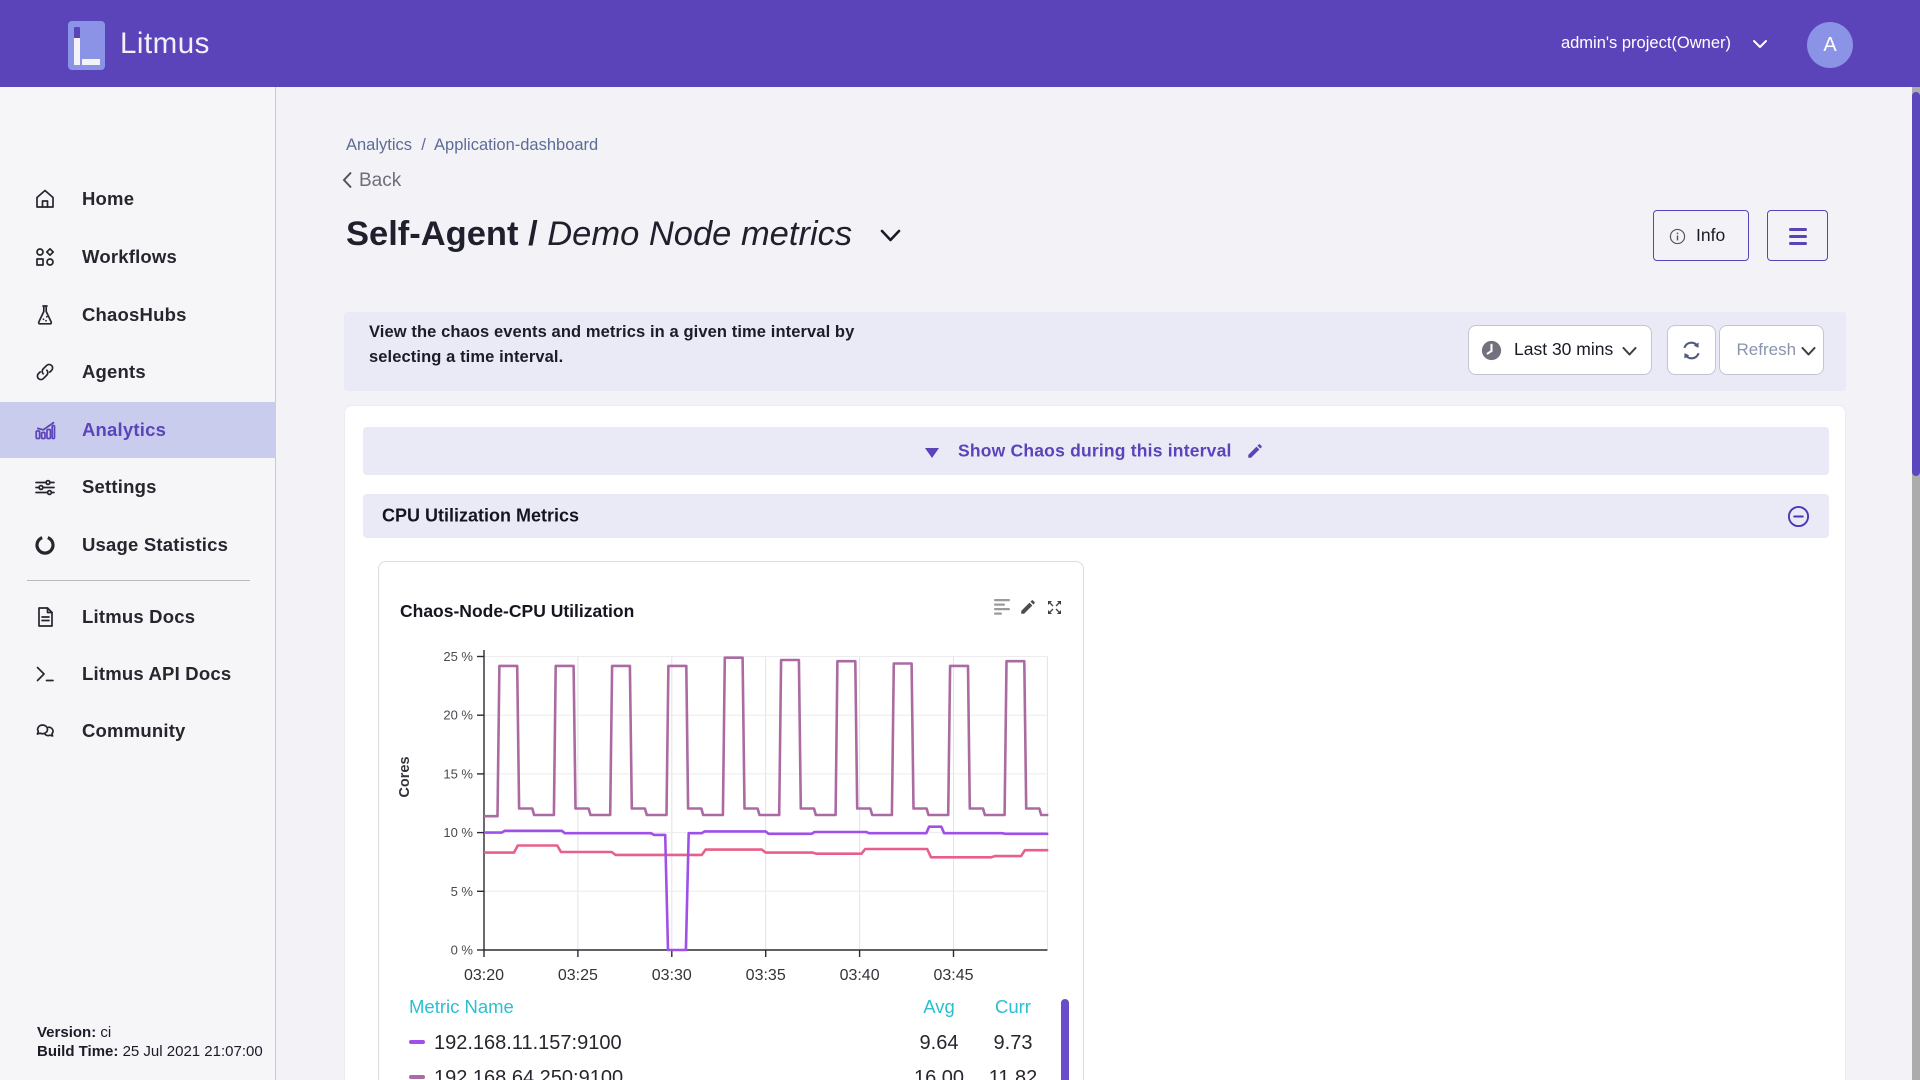  What do you see at coordinates (458, 832) in the screenshot?
I see `svg-text: 10 %` at bounding box center [458, 832].